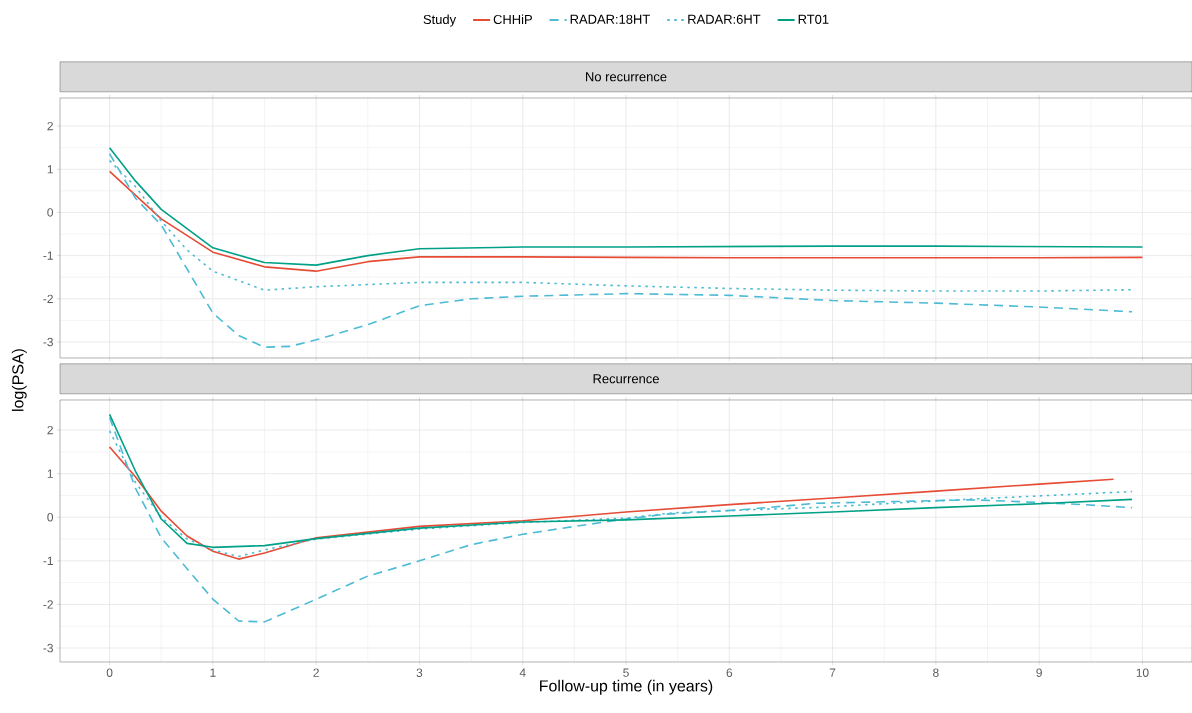  What do you see at coordinates (1039, 672) in the screenshot?
I see `x-tick-label: 9` at bounding box center [1039, 672].